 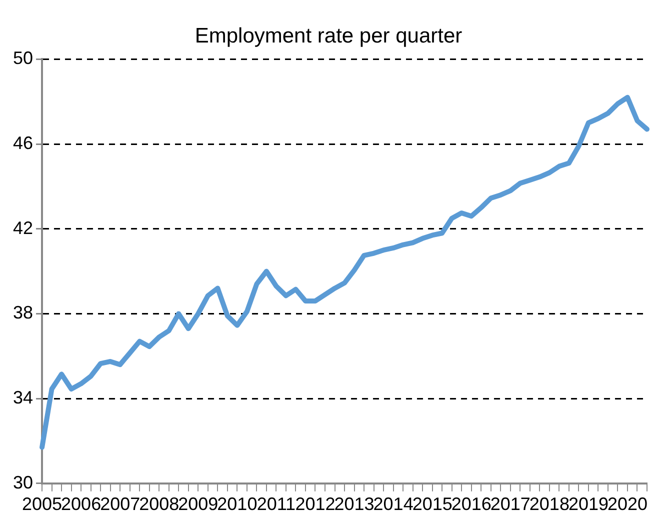 What do you see at coordinates (23, 398) in the screenshot?
I see `y-tick-label: 34` at bounding box center [23, 398].